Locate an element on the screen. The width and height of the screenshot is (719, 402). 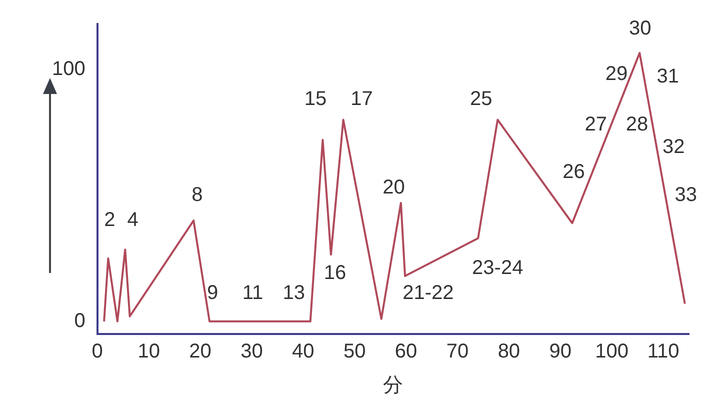
annotation: 13 is located at coordinates (294, 293).